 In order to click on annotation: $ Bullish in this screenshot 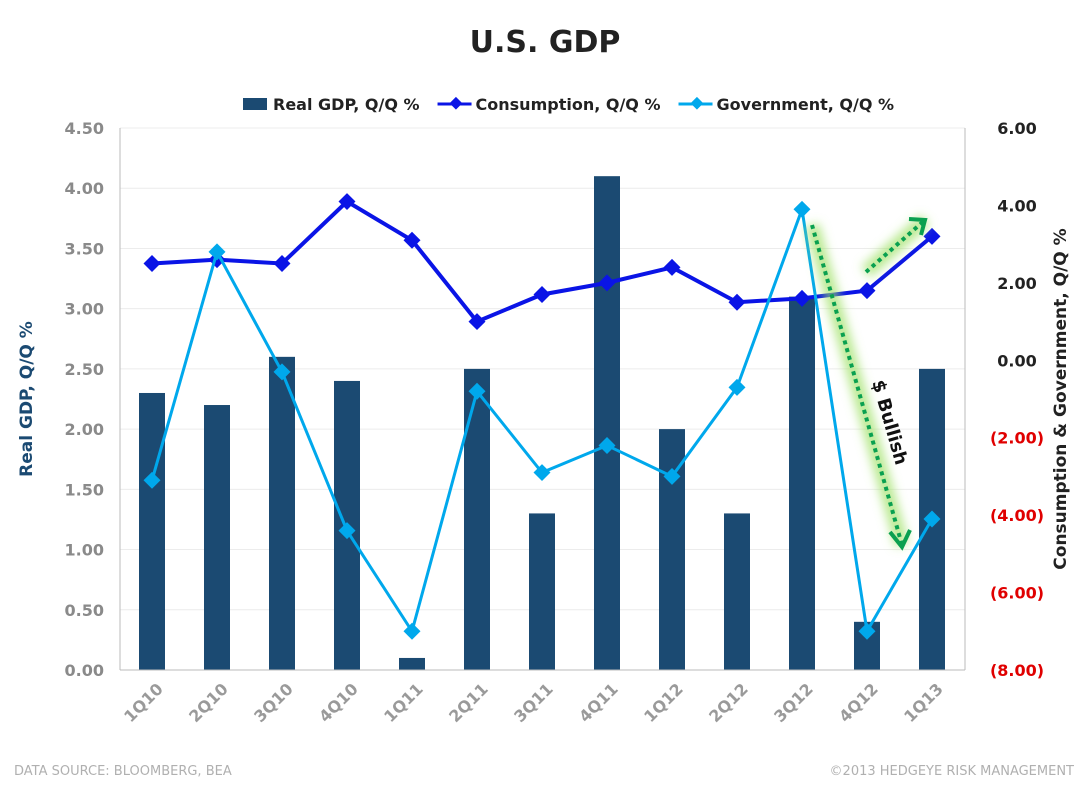, I will do `click(867, 382)`.